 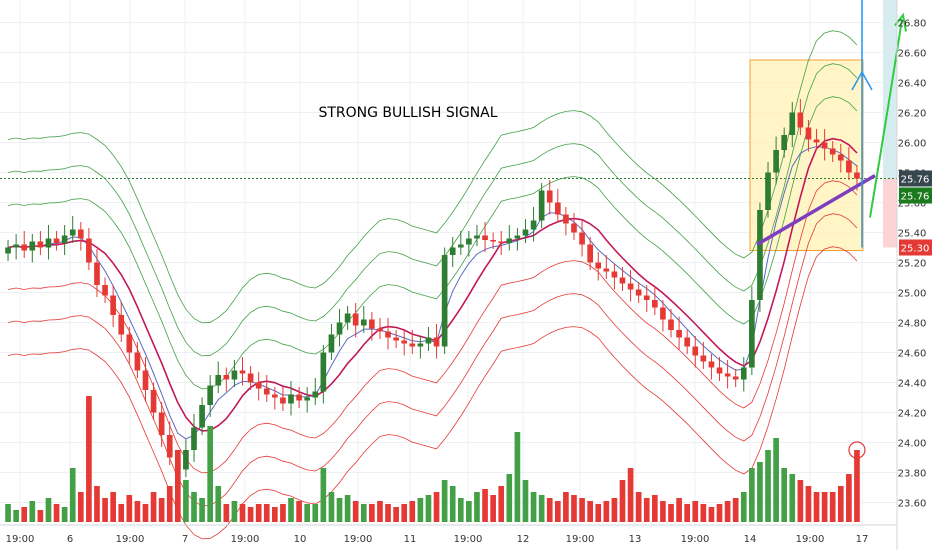 What do you see at coordinates (816, 210) in the screenshot?
I see `trendline` at bounding box center [816, 210].